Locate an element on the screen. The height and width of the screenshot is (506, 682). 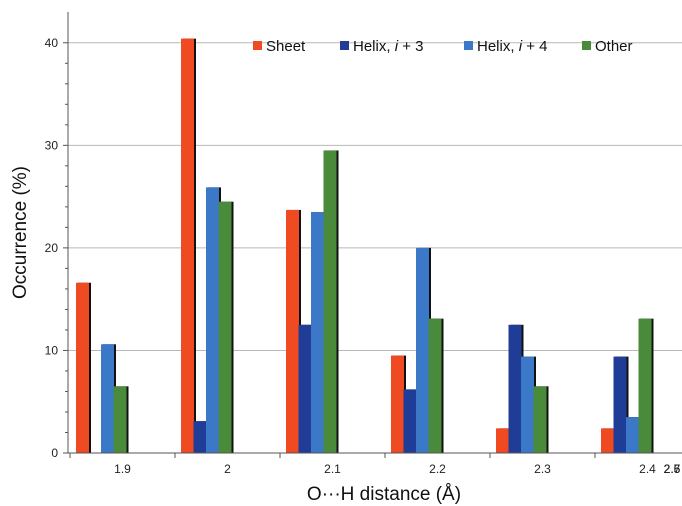
legend-label: Other is located at coordinates (614, 46).